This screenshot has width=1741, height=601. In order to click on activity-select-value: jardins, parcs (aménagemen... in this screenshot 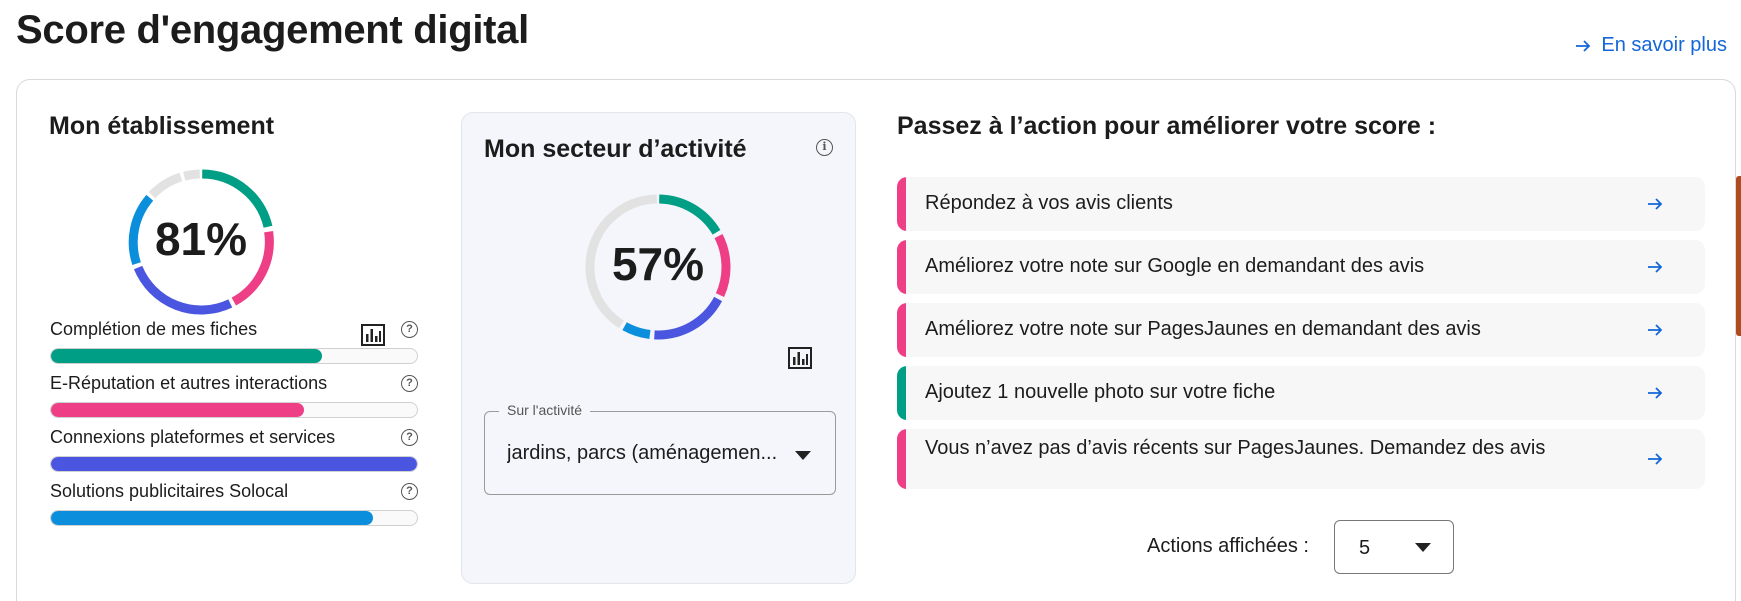, I will do `click(642, 453)`.